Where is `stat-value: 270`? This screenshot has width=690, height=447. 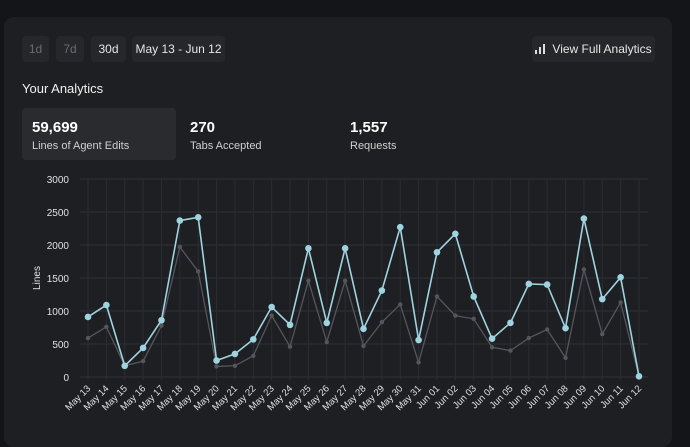 stat-value: 270 is located at coordinates (203, 127).